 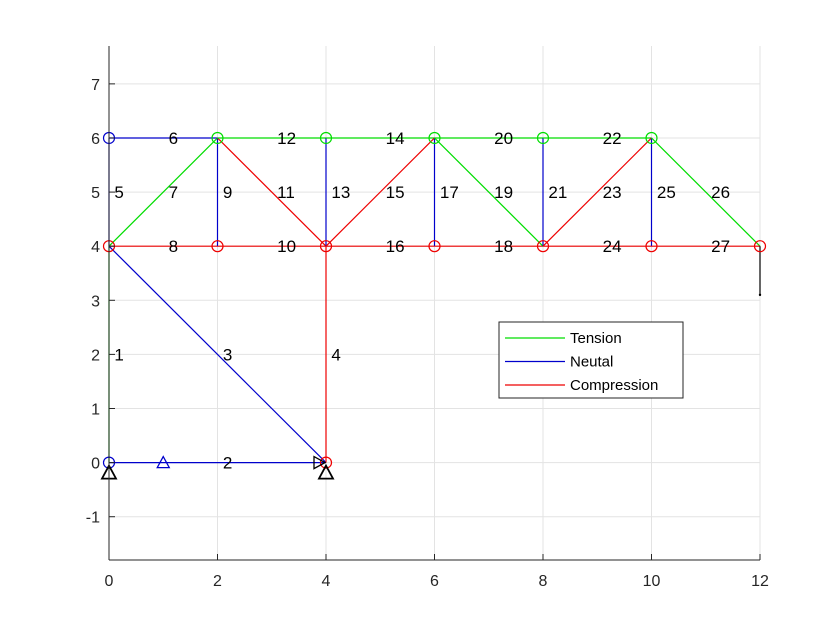 What do you see at coordinates (503, 138) in the screenshot?
I see `member-label-20: 20` at bounding box center [503, 138].